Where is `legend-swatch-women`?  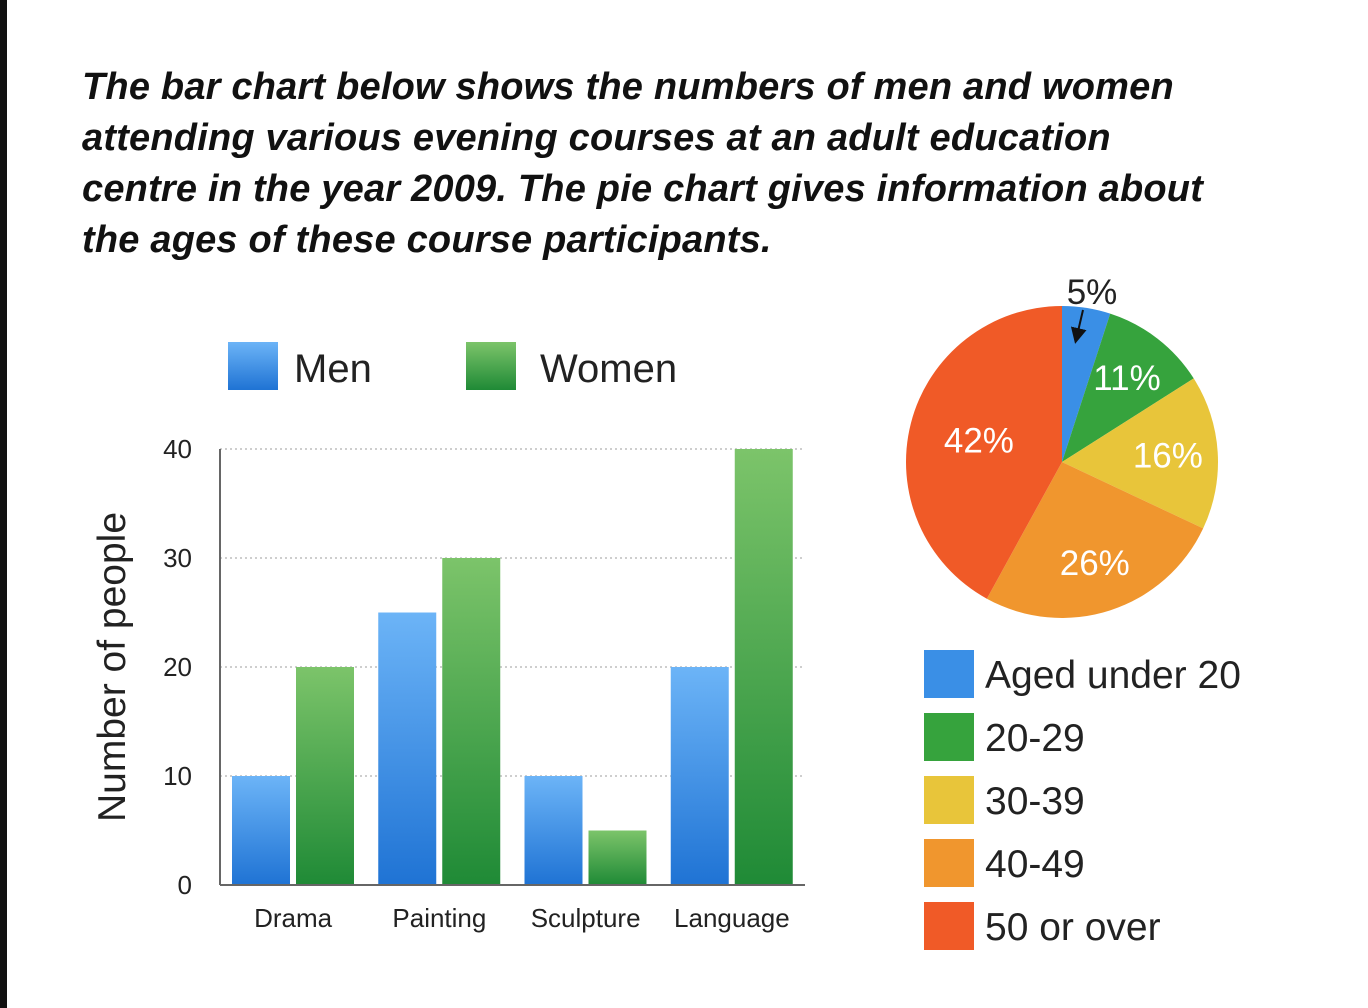 legend-swatch-women is located at coordinates (491, 366).